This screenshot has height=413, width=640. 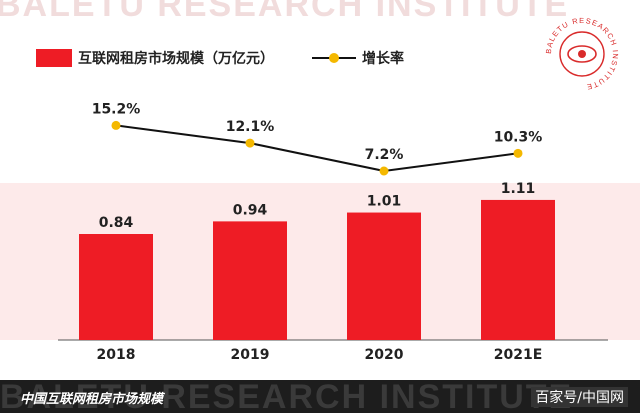 What do you see at coordinates (518, 355) in the screenshot?
I see `x-tick-2021E: 2021E` at bounding box center [518, 355].